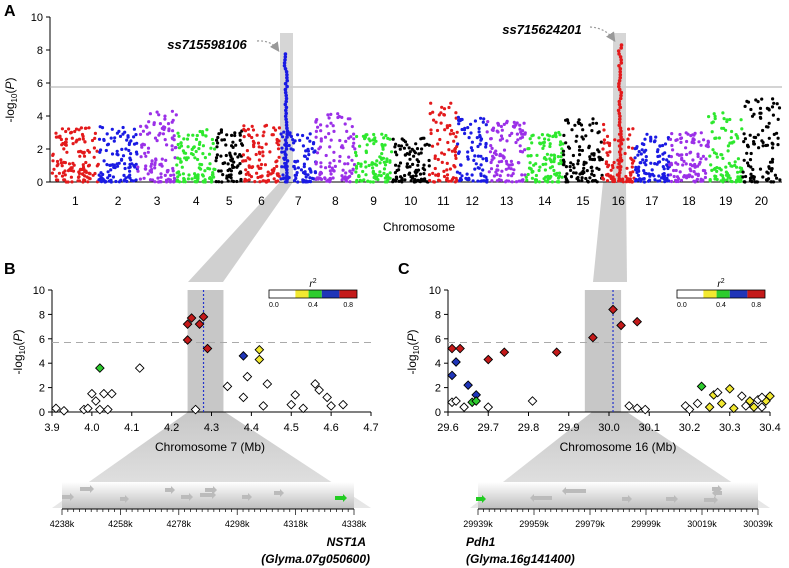 The image size is (789, 568). Describe the element at coordinates (118, 201) in the screenshot. I see `chromosome-label: 2` at that location.